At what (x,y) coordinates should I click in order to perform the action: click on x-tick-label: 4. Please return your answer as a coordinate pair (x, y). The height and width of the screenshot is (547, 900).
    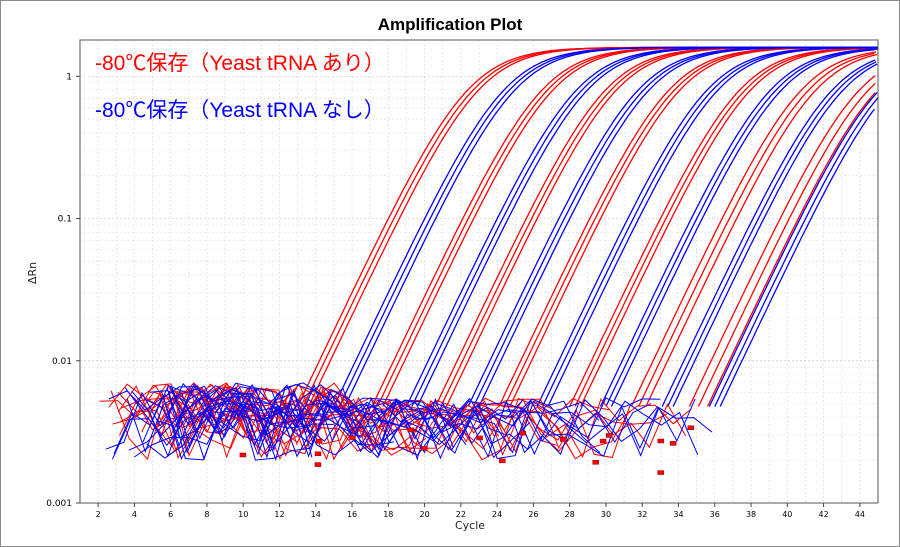
    Looking at the image, I should click on (134, 514).